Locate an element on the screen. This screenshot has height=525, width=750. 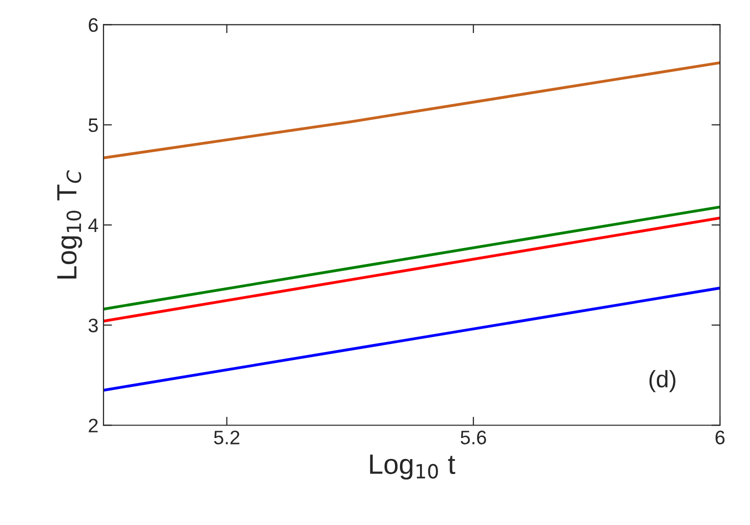
x-tick-label: 5.2 is located at coordinates (227, 437).